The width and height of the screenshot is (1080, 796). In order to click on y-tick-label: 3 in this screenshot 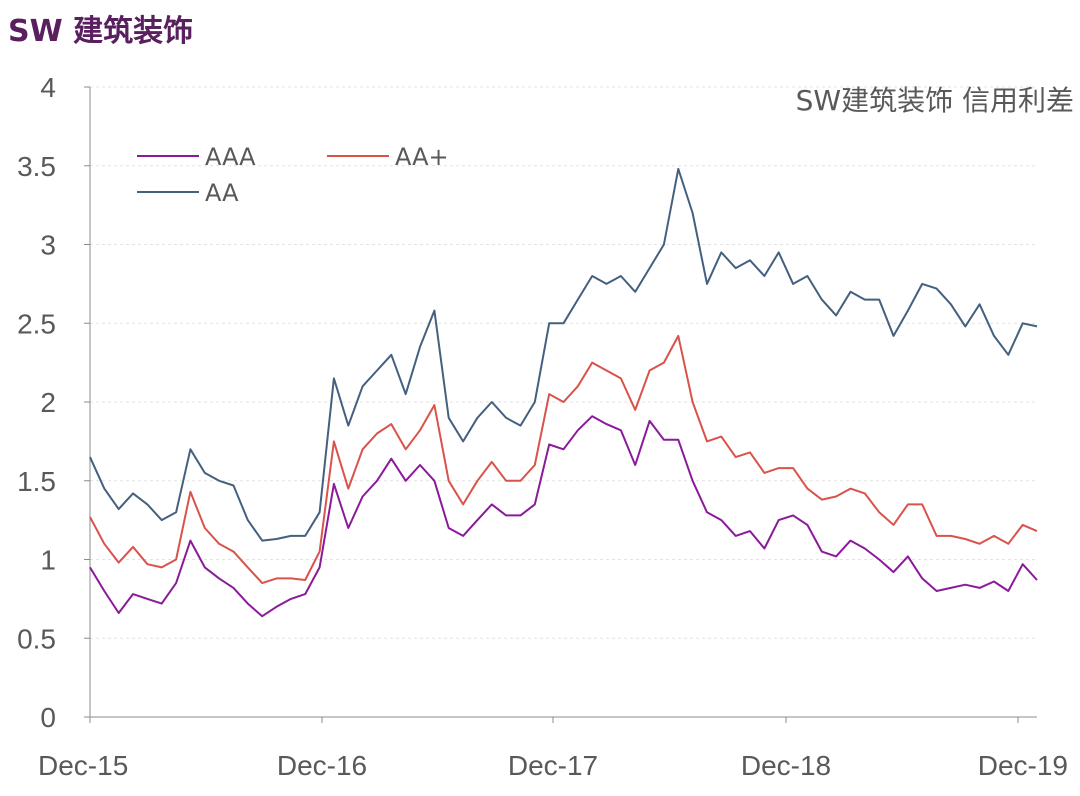, I will do `click(48, 245)`.